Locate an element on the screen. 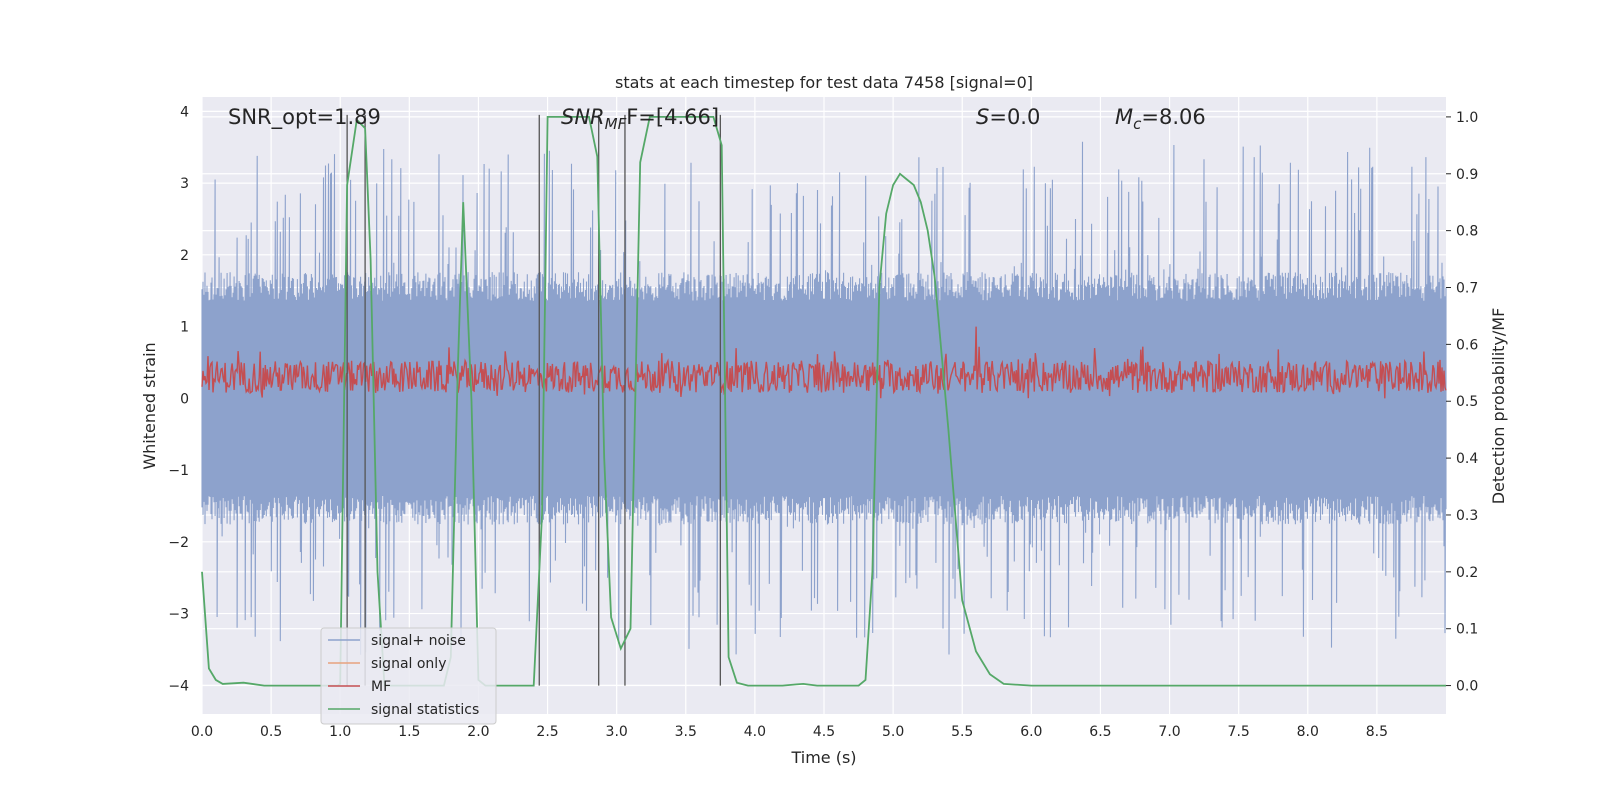 This screenshot has height=800, width=1600. legend-label-signal-statistics: signal statistics is located at coordinates (425, 710).